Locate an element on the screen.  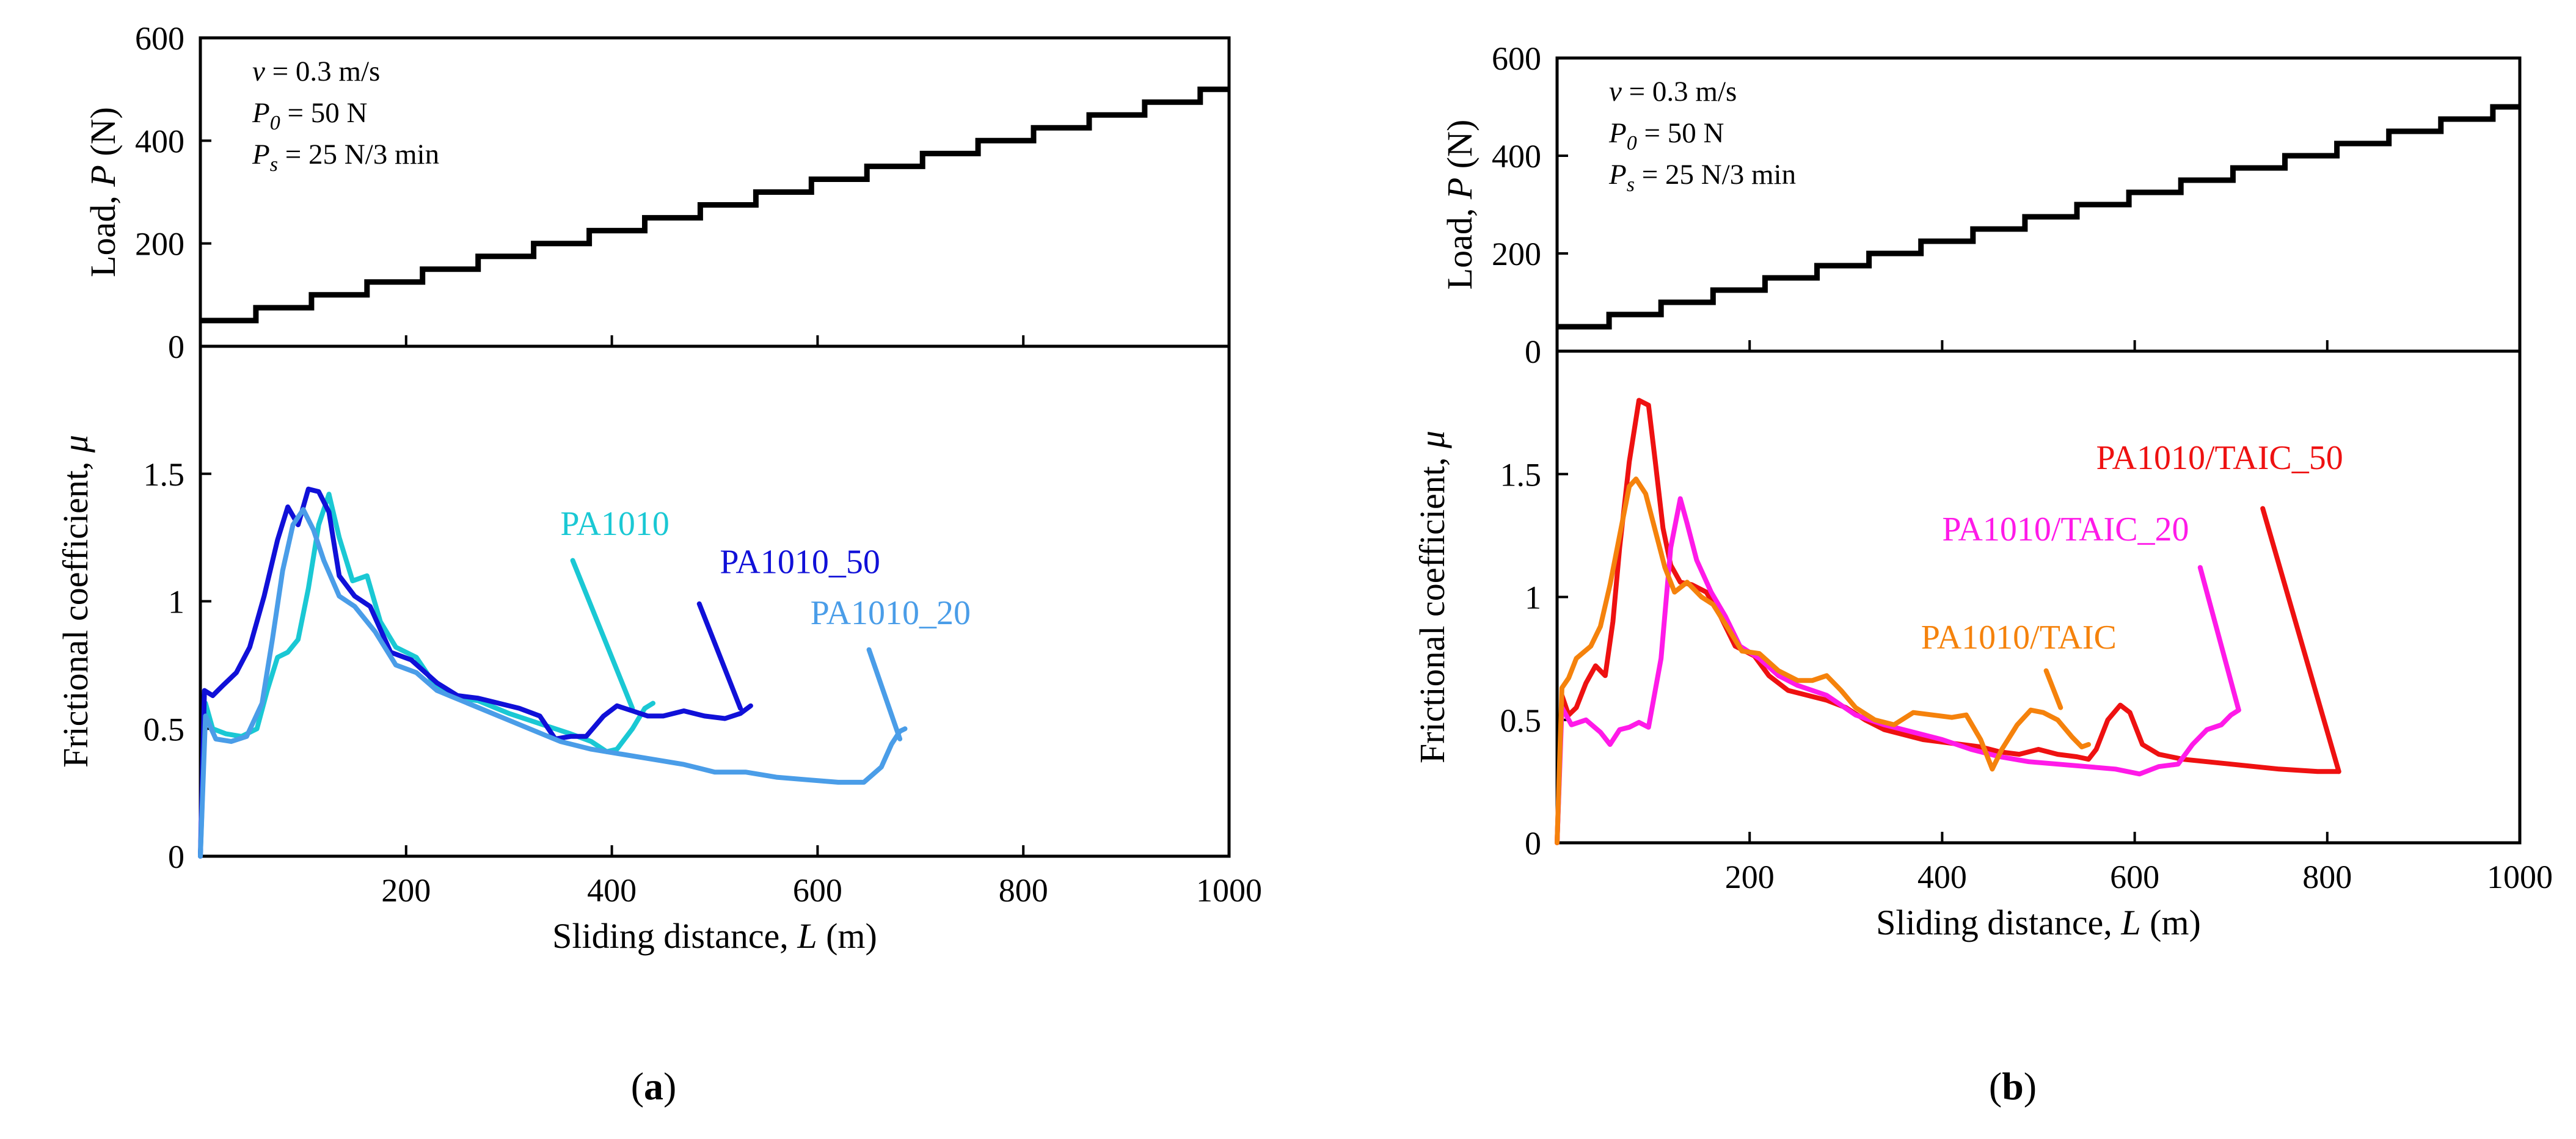
series-label: PA1010/TAIC is located at coordinates (2019, 638).